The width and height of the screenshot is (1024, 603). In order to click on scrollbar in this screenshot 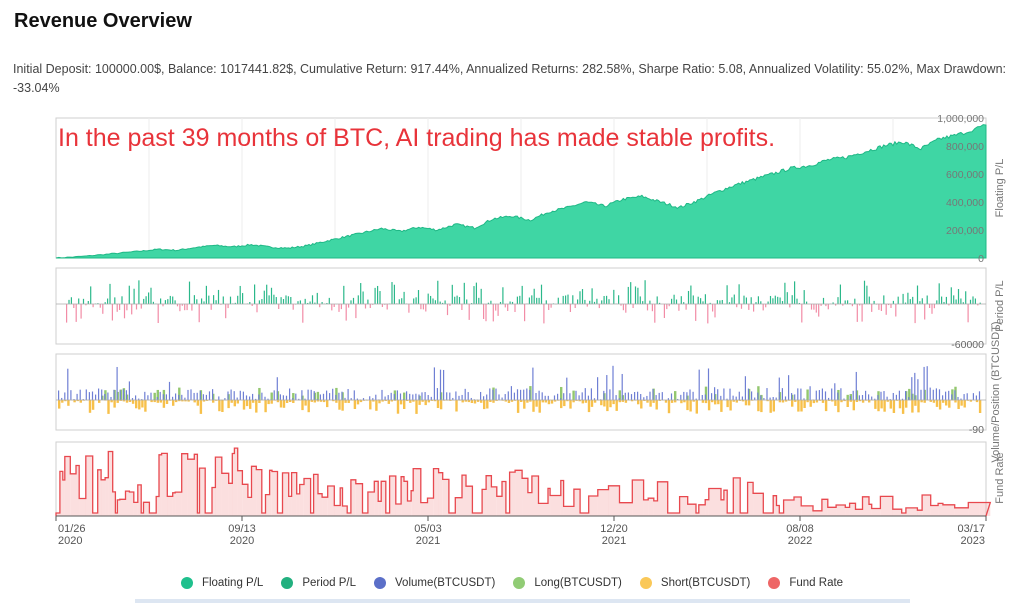, I will do `click(522, 601)`.